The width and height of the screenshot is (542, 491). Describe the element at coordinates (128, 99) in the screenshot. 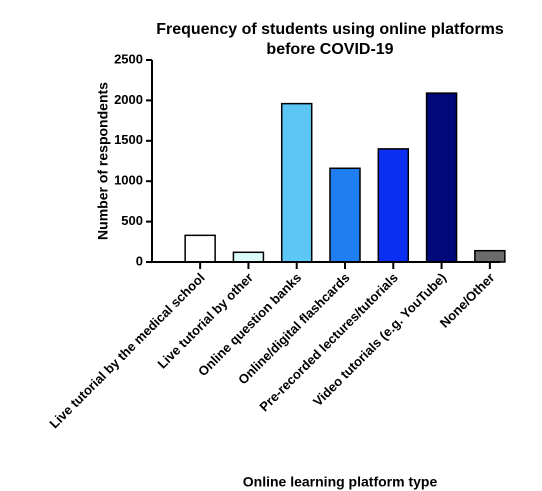

I see `y-tick-label: 2000` at that location.